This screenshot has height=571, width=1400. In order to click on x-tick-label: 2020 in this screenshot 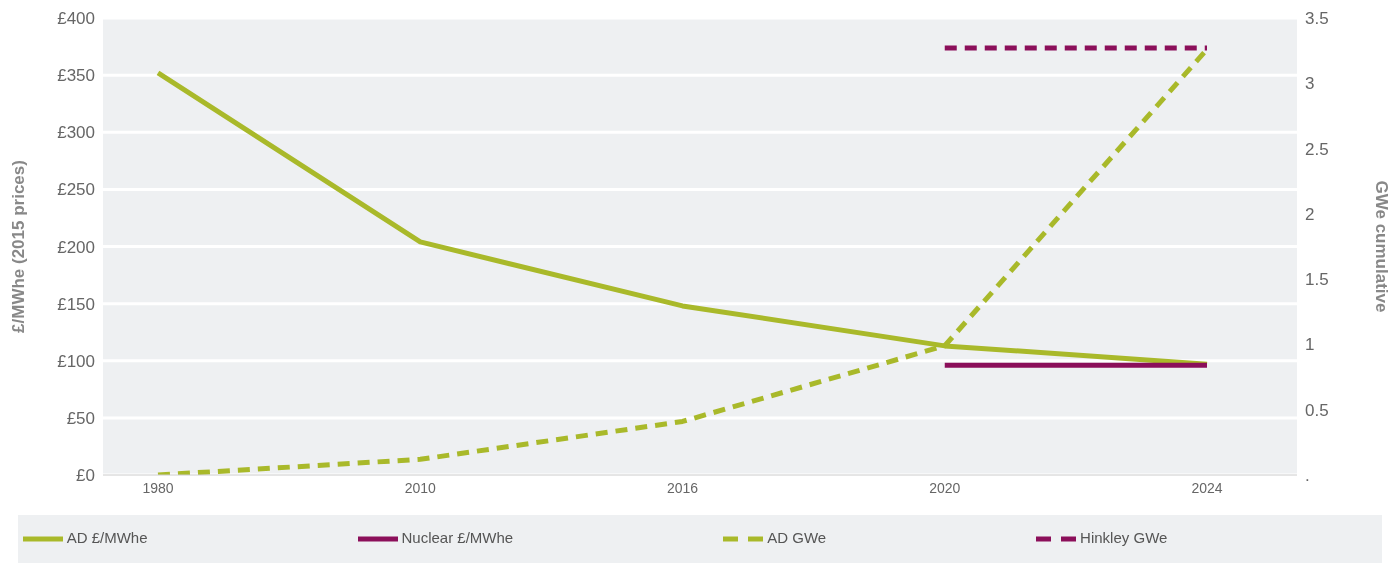, I will do `click(945, 487)`.